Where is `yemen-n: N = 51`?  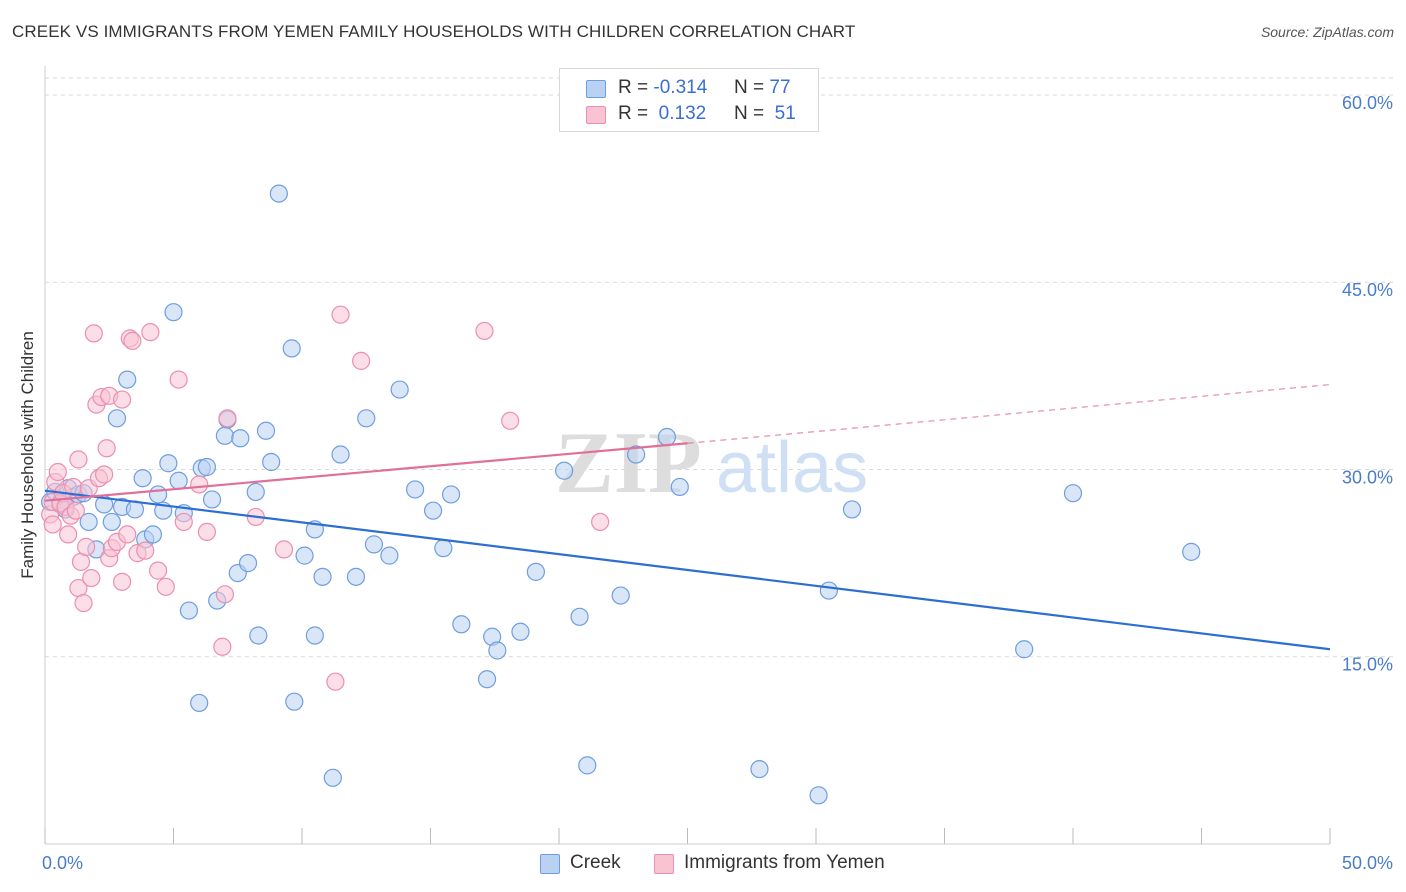 yemen-n: N = 51 is located at coordinates (765, 113).